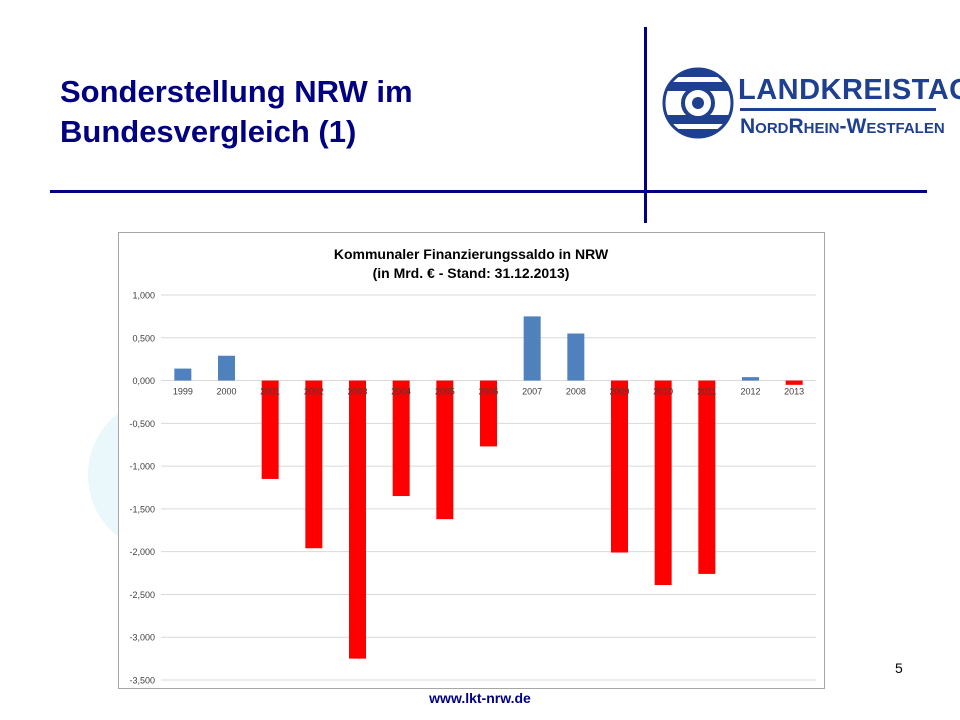  I want to click on y-tick-label: -2,000, so click(142, 552).